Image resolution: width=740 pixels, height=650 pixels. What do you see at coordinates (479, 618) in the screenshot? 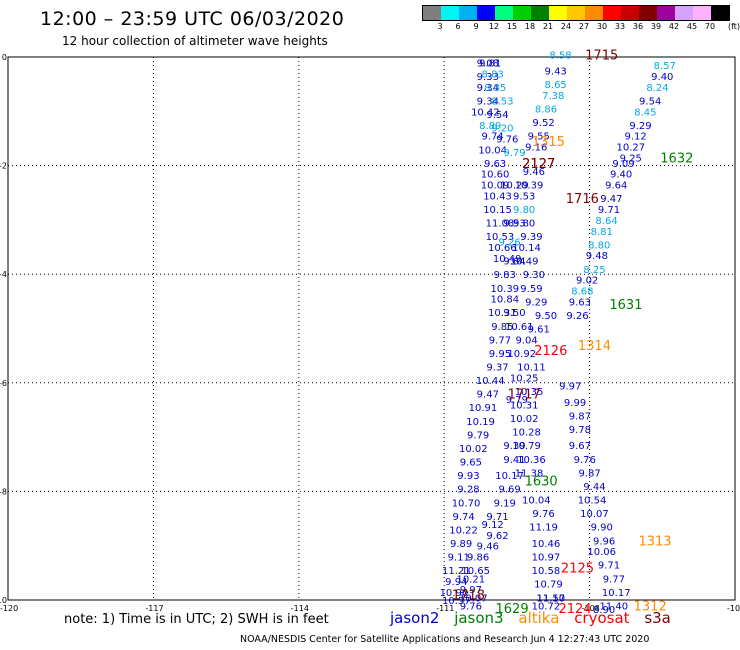
I see `legend-jason3: jason3` at bounding box center [479, 618].